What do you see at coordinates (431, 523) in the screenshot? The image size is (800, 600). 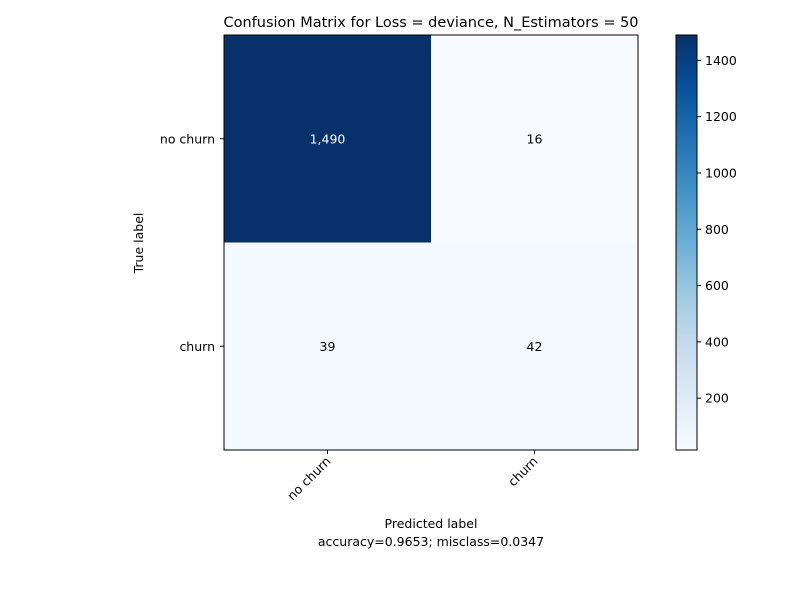 I see `x-axis-label: Predicted label` at bounding box center [431, 523].